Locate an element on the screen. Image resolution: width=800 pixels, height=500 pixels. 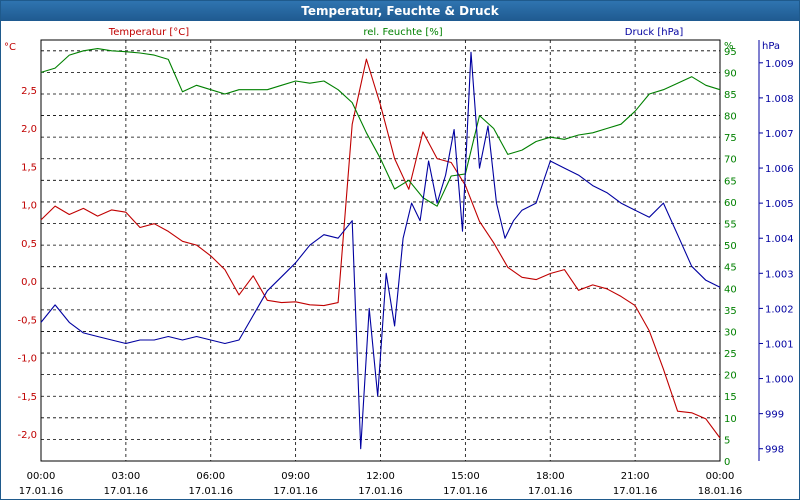
temperature-tick-label: -2,0 is located at coordinates (27, 435).